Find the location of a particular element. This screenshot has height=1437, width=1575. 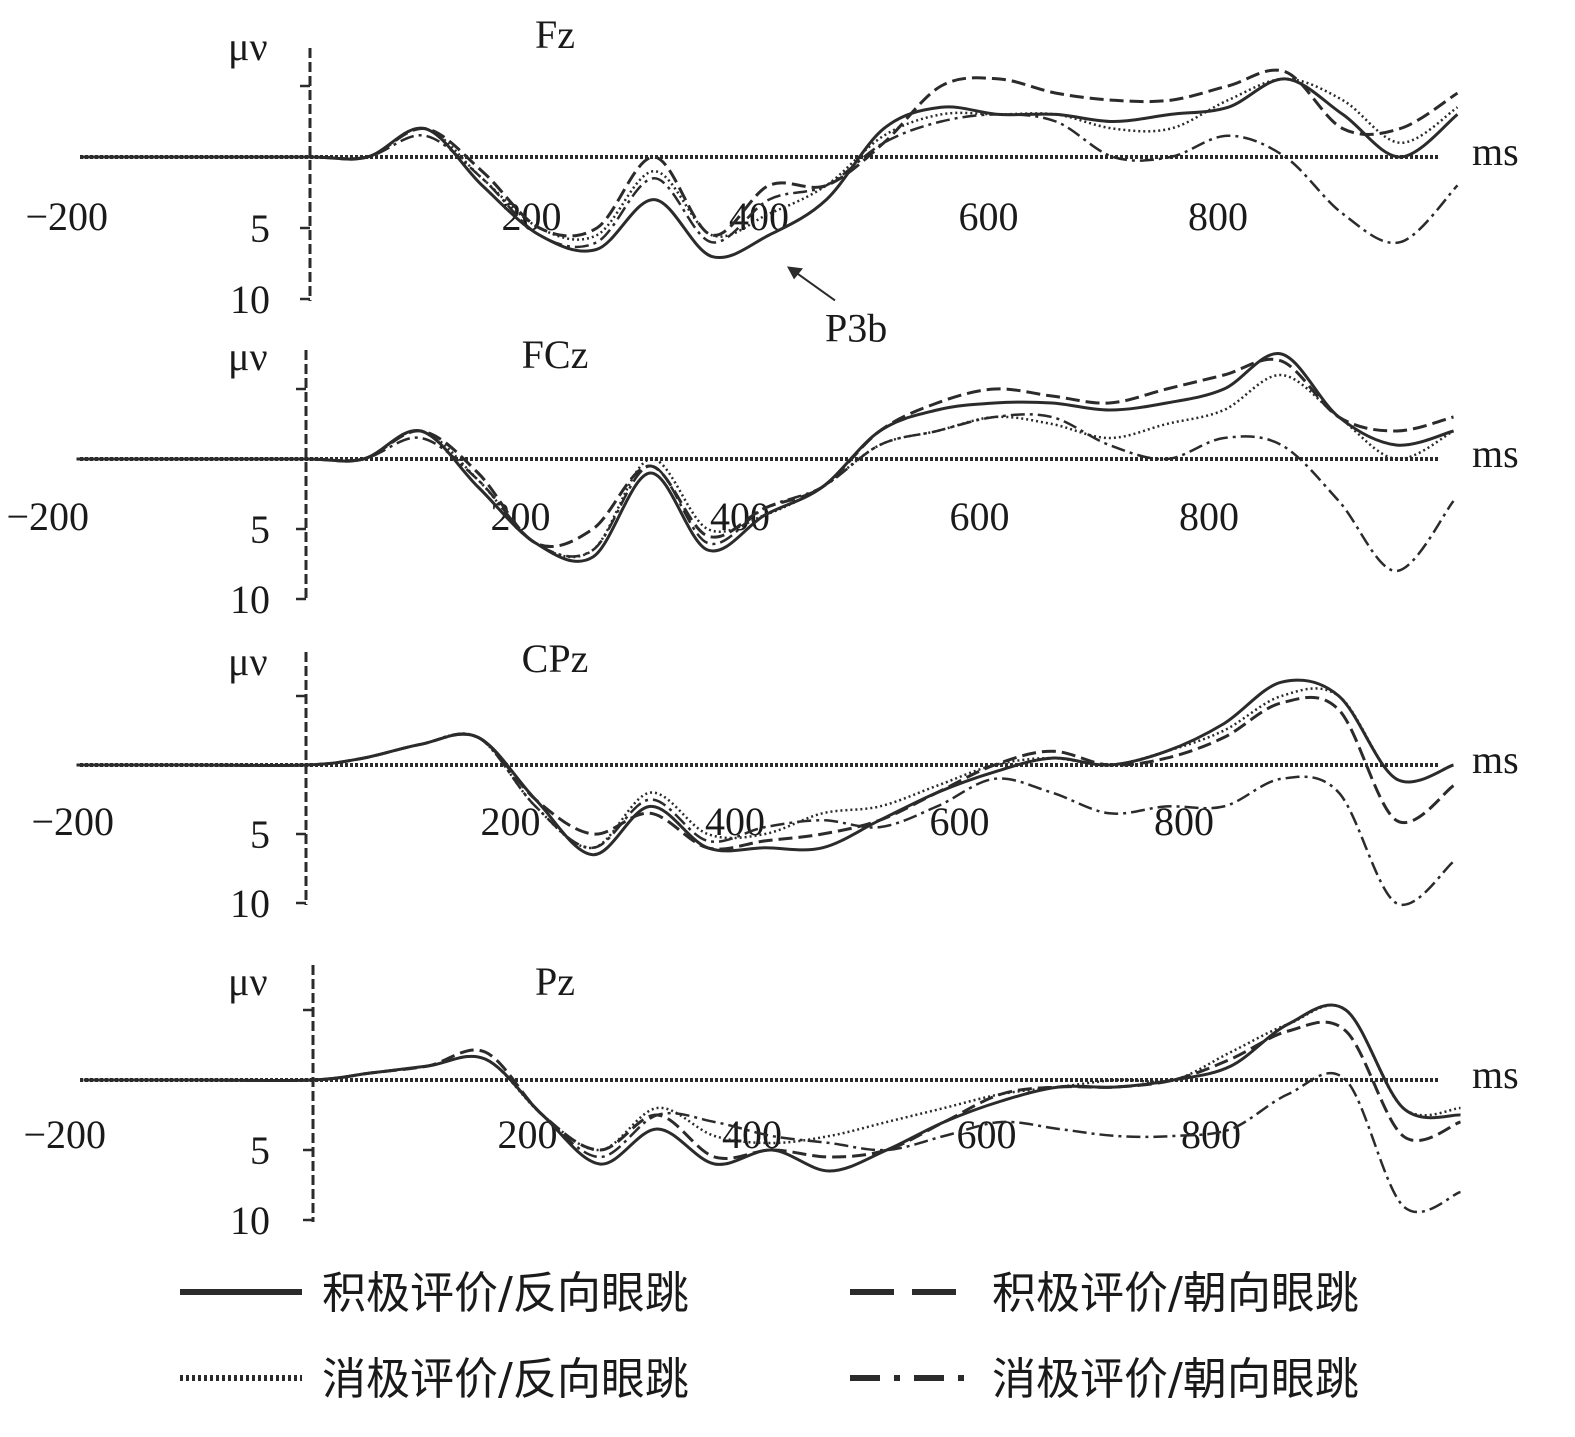

fz-series-dashdot is located at coordinates (769, 181).